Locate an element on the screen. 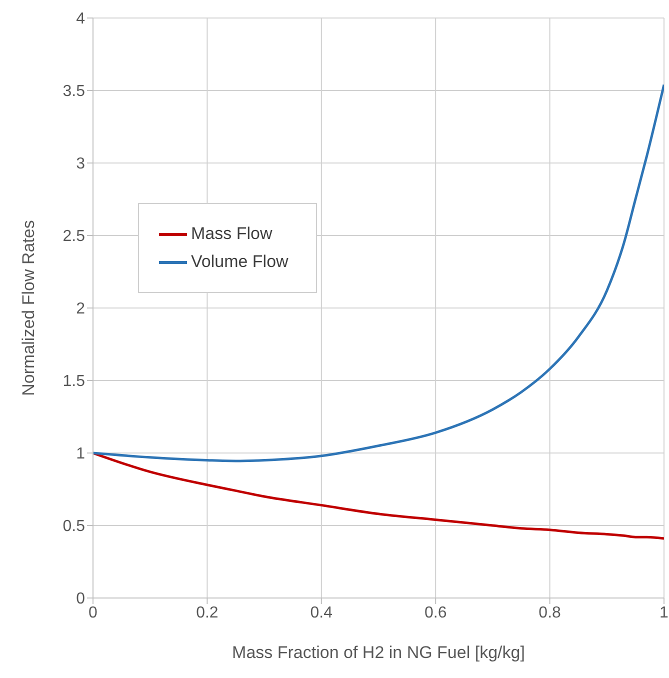  y-tick-label: 1.5 is located at coordinates (74, 381).